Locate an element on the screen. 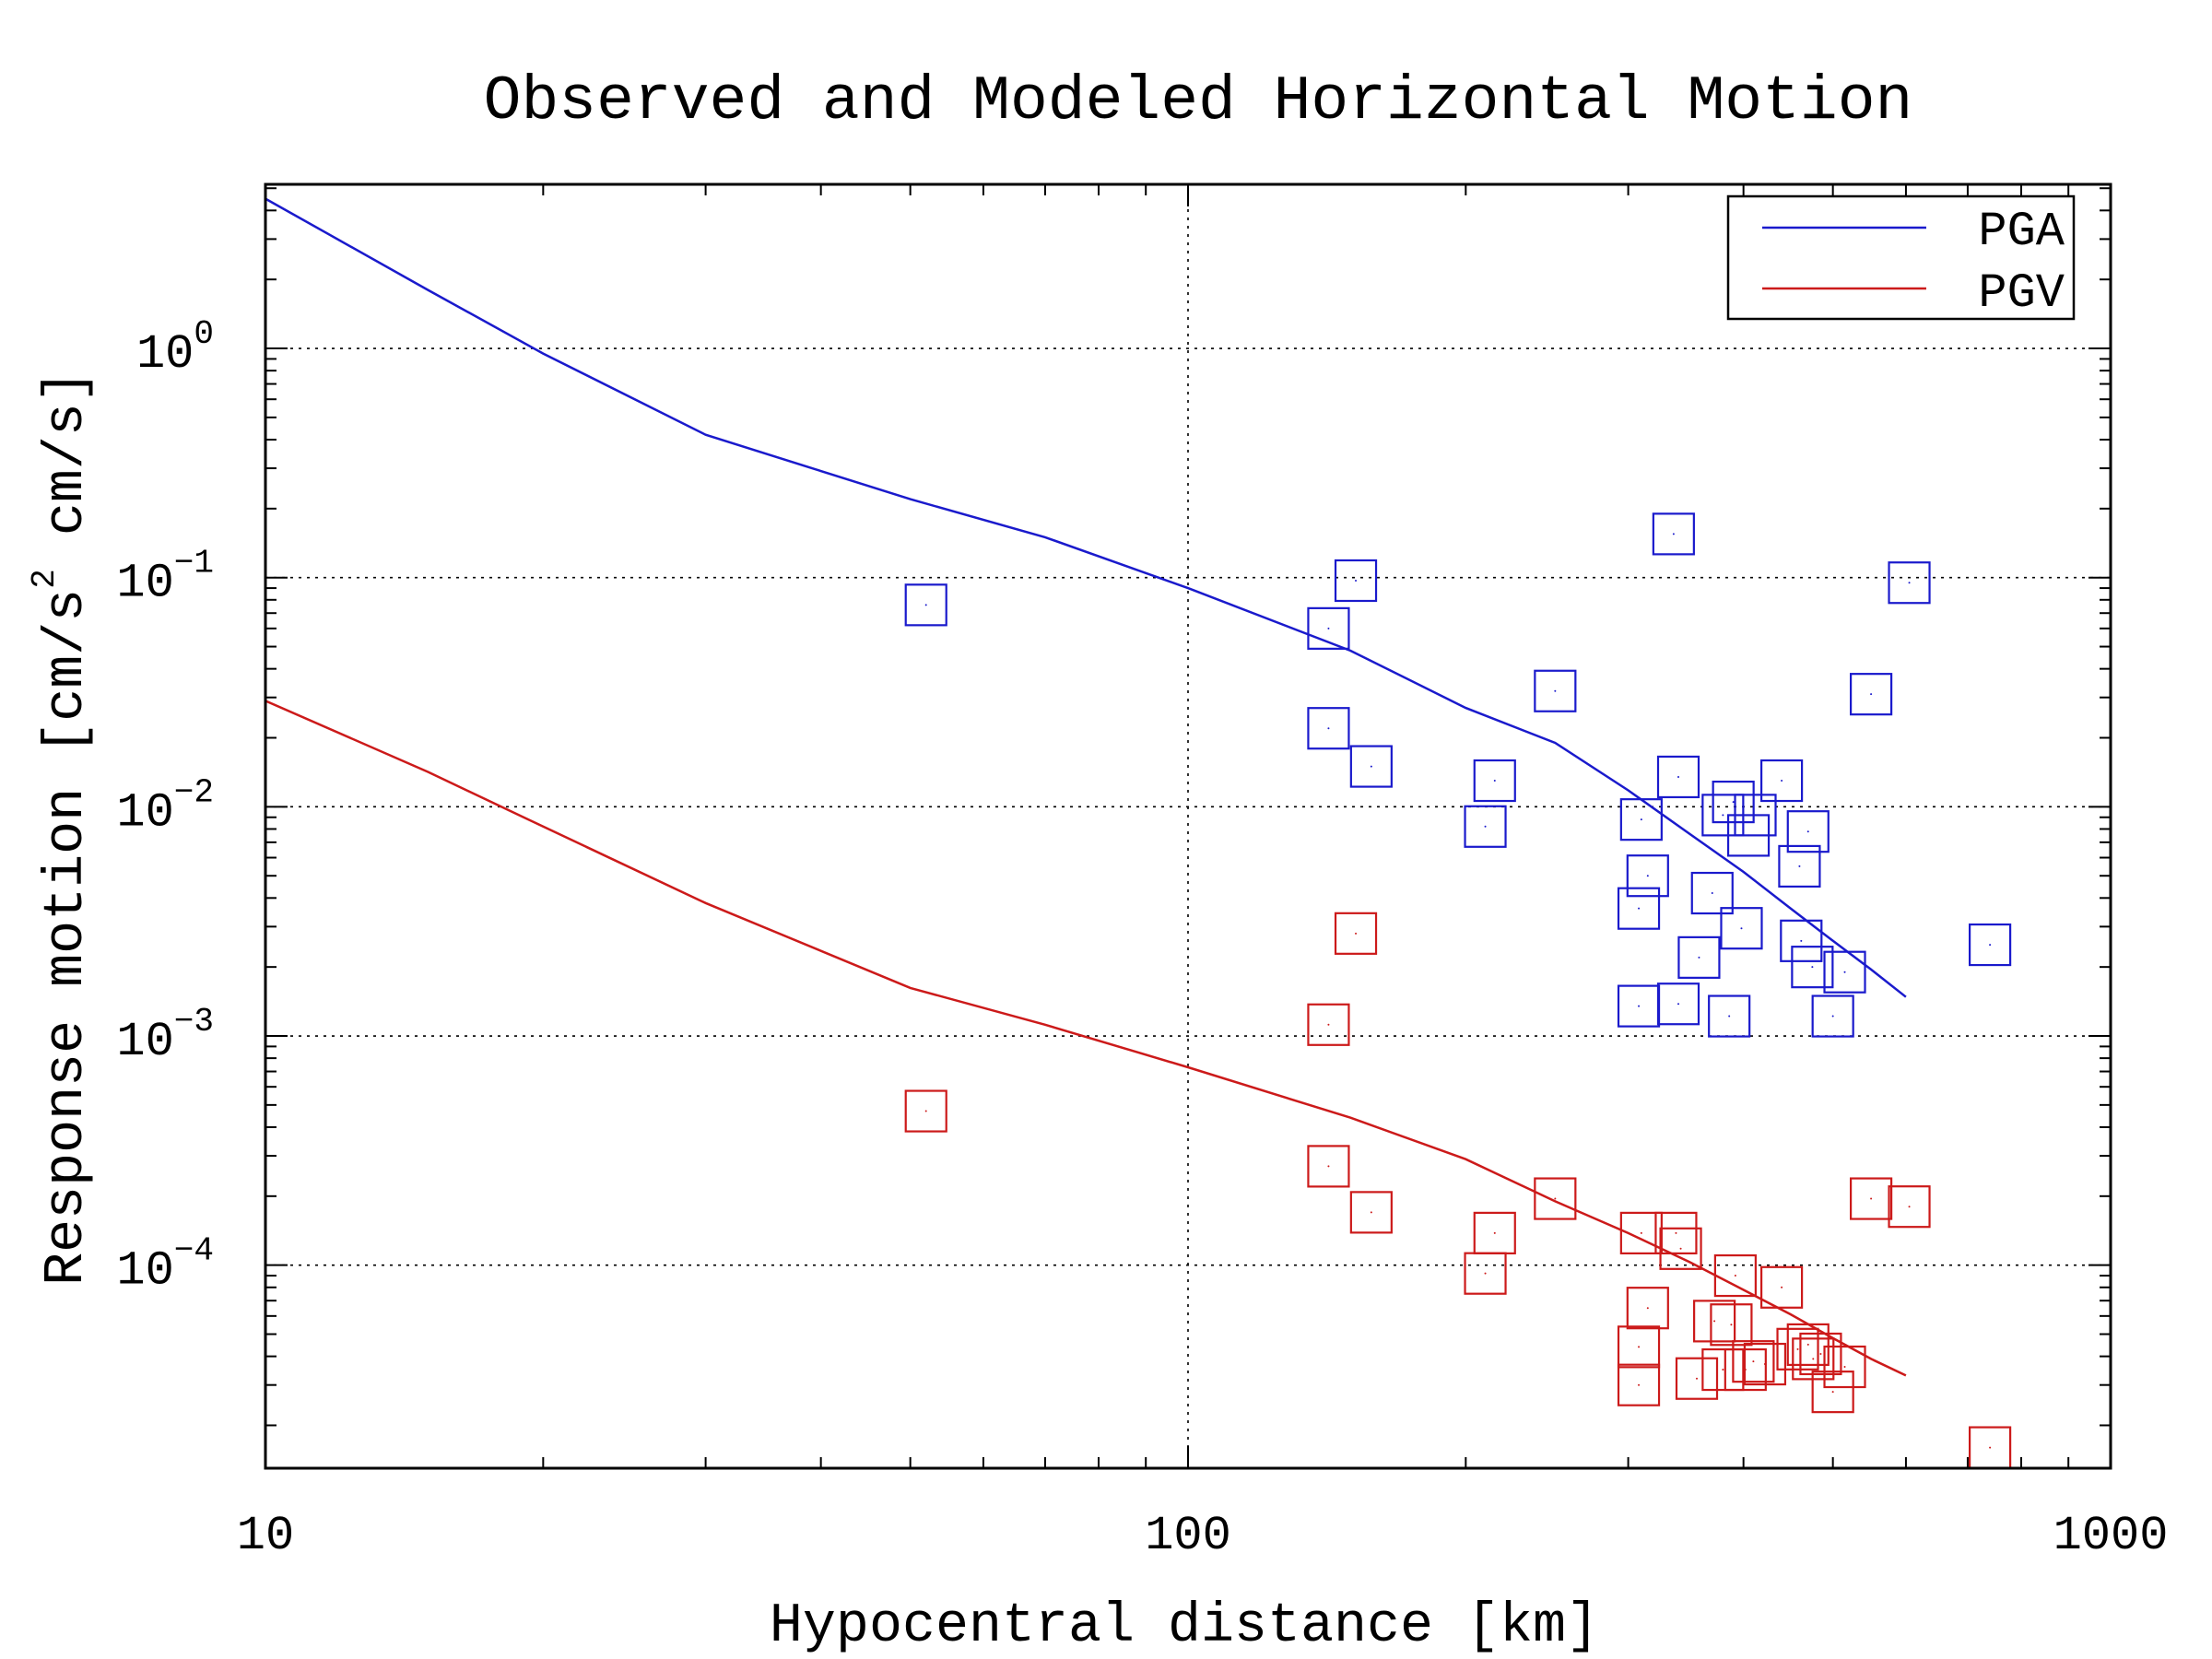 This screenshot has width=2212, height=1659. legend-pgv-label: PGV is located at coordinates (2021, 293).